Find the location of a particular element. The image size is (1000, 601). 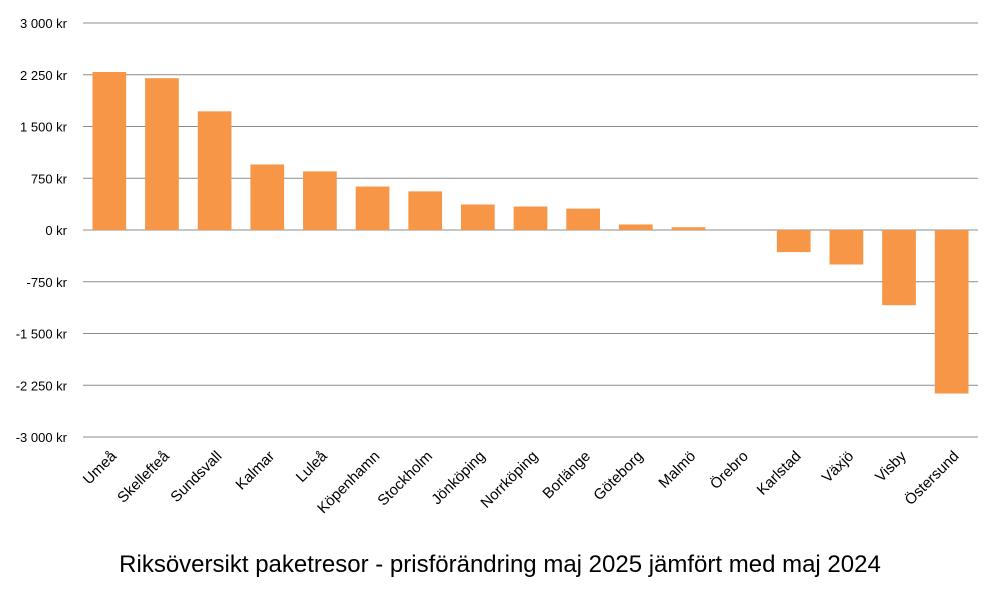

y-tick-label: -2 250 kr is located at coordinates (42, 385).